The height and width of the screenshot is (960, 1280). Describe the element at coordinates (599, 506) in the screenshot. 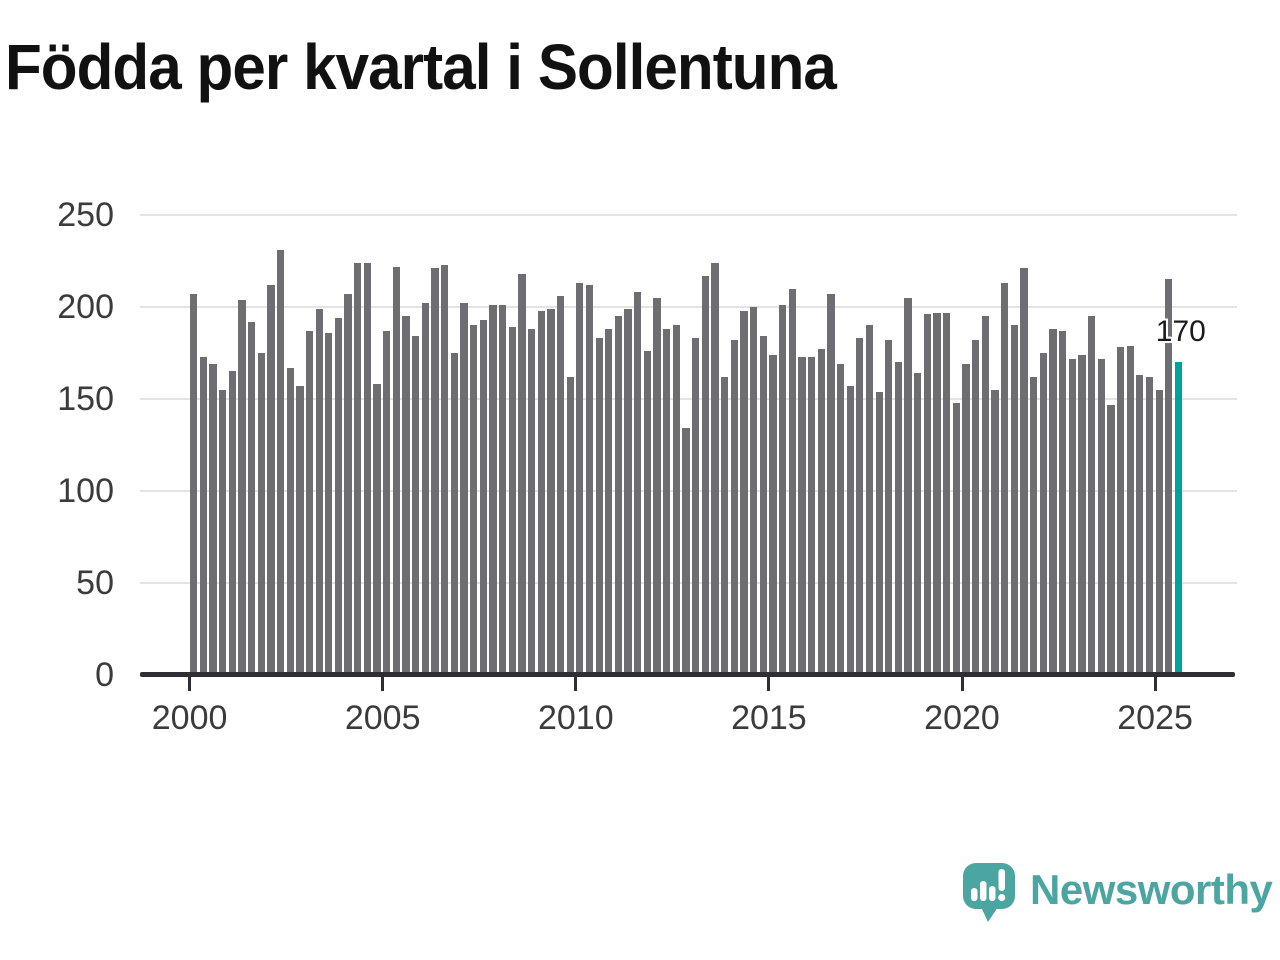

I see `bar-2010-Q3` at that location.